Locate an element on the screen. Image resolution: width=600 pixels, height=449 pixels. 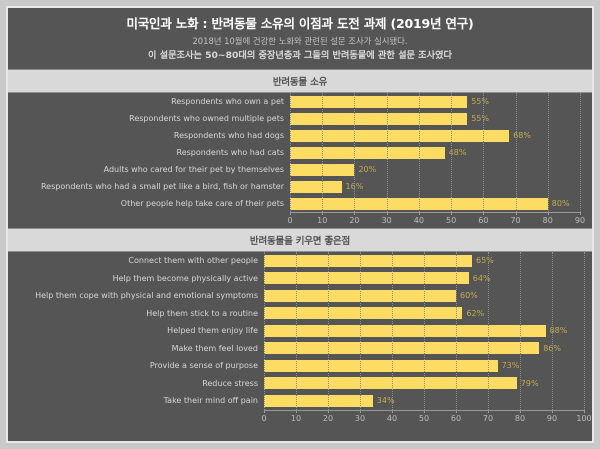
bar-category-label: Help them stick to a routine is located at coordinates (202, 313).